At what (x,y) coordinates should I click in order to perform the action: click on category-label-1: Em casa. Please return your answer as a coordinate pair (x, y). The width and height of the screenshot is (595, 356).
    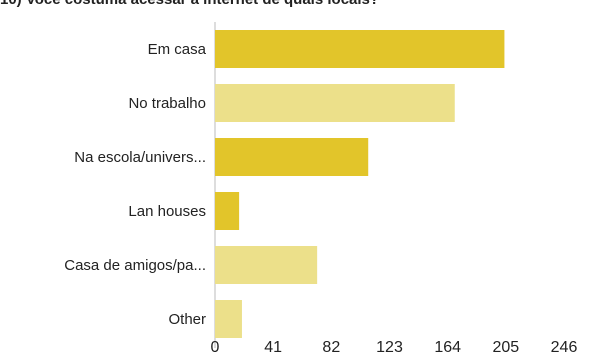
    Looking at the image, I should click on (177, 49).